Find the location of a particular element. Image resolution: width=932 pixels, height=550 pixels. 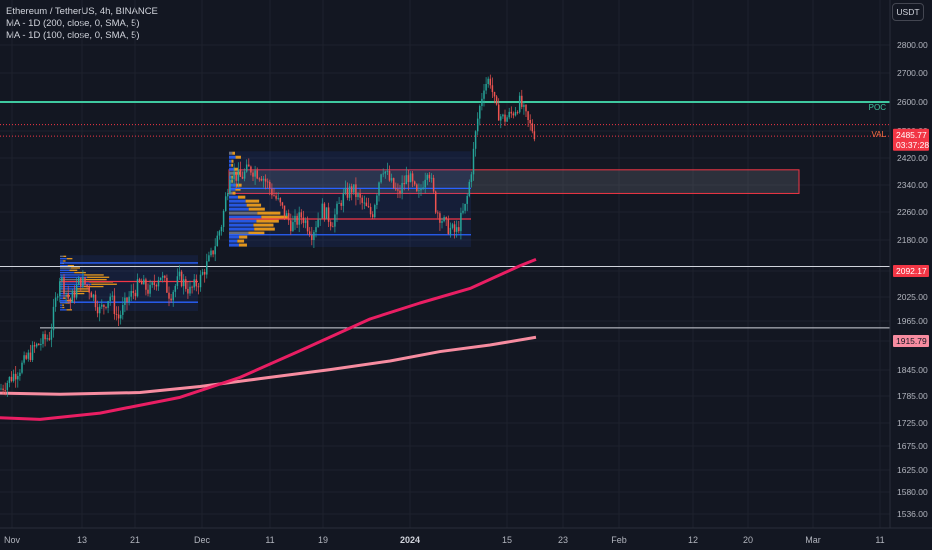

last-price-badge-bg is located at coordinates (911, 139).